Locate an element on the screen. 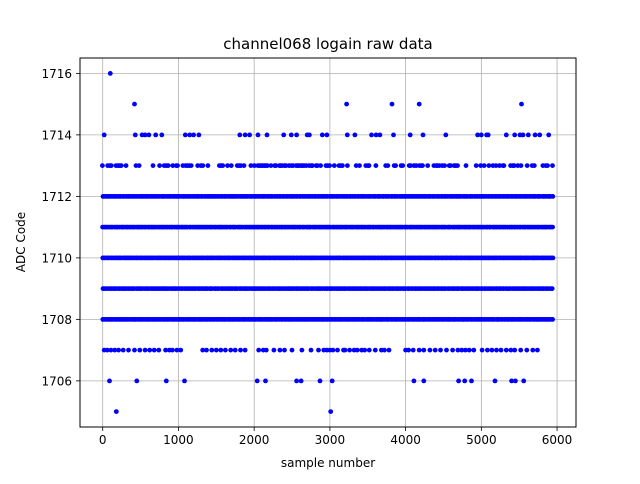 The width and height of the screenshot is (640, 484). y-tick-label: 1716 is located at coordinates (56, 74).